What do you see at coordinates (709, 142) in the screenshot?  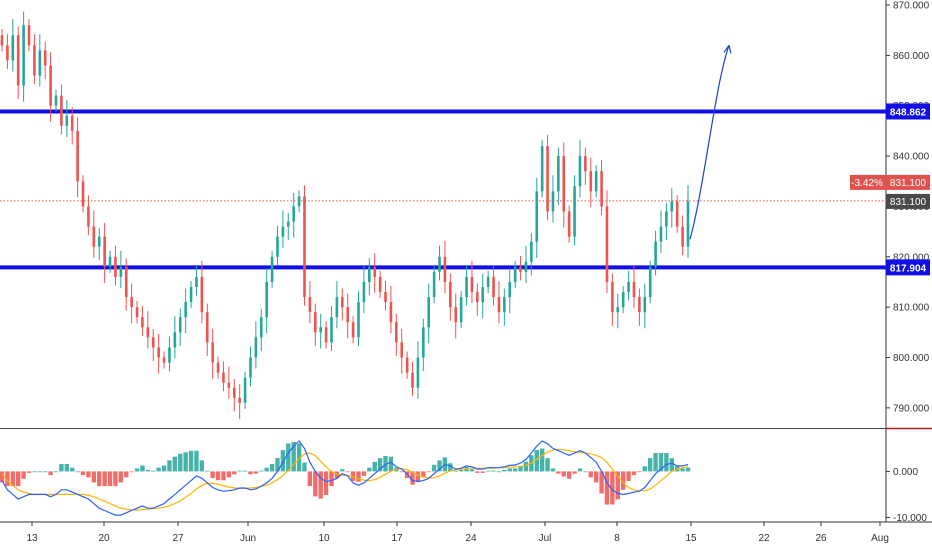 I see `forecast-arrow-line` at bounding box center [709, 142].